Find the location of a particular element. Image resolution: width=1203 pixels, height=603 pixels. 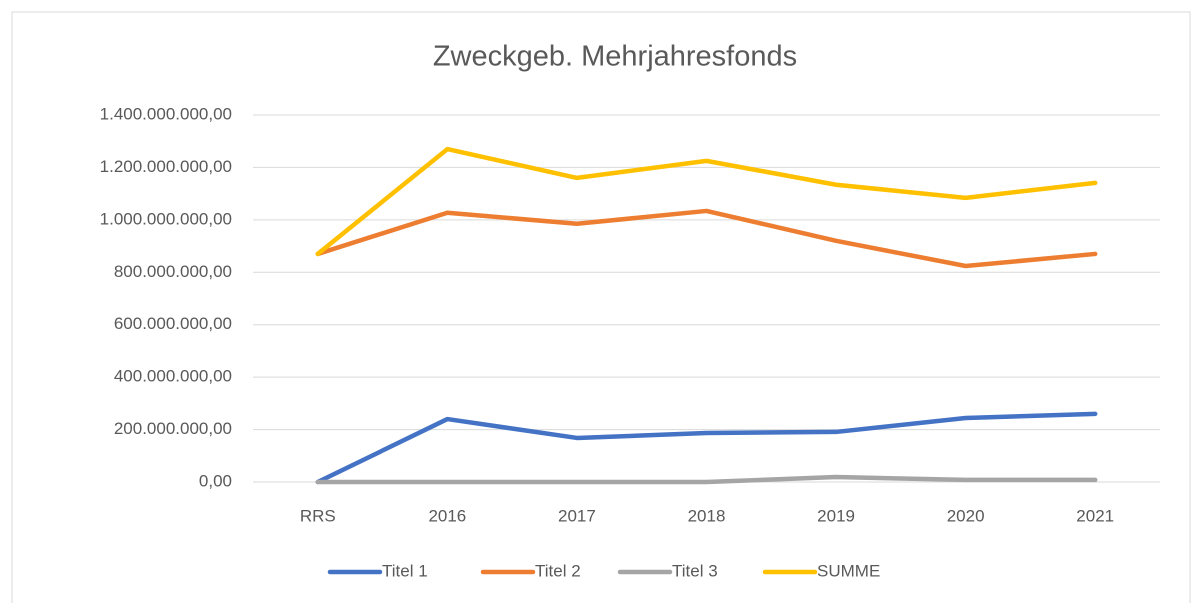

legend-label: Titel 3 is located at coordinates (695, 570).